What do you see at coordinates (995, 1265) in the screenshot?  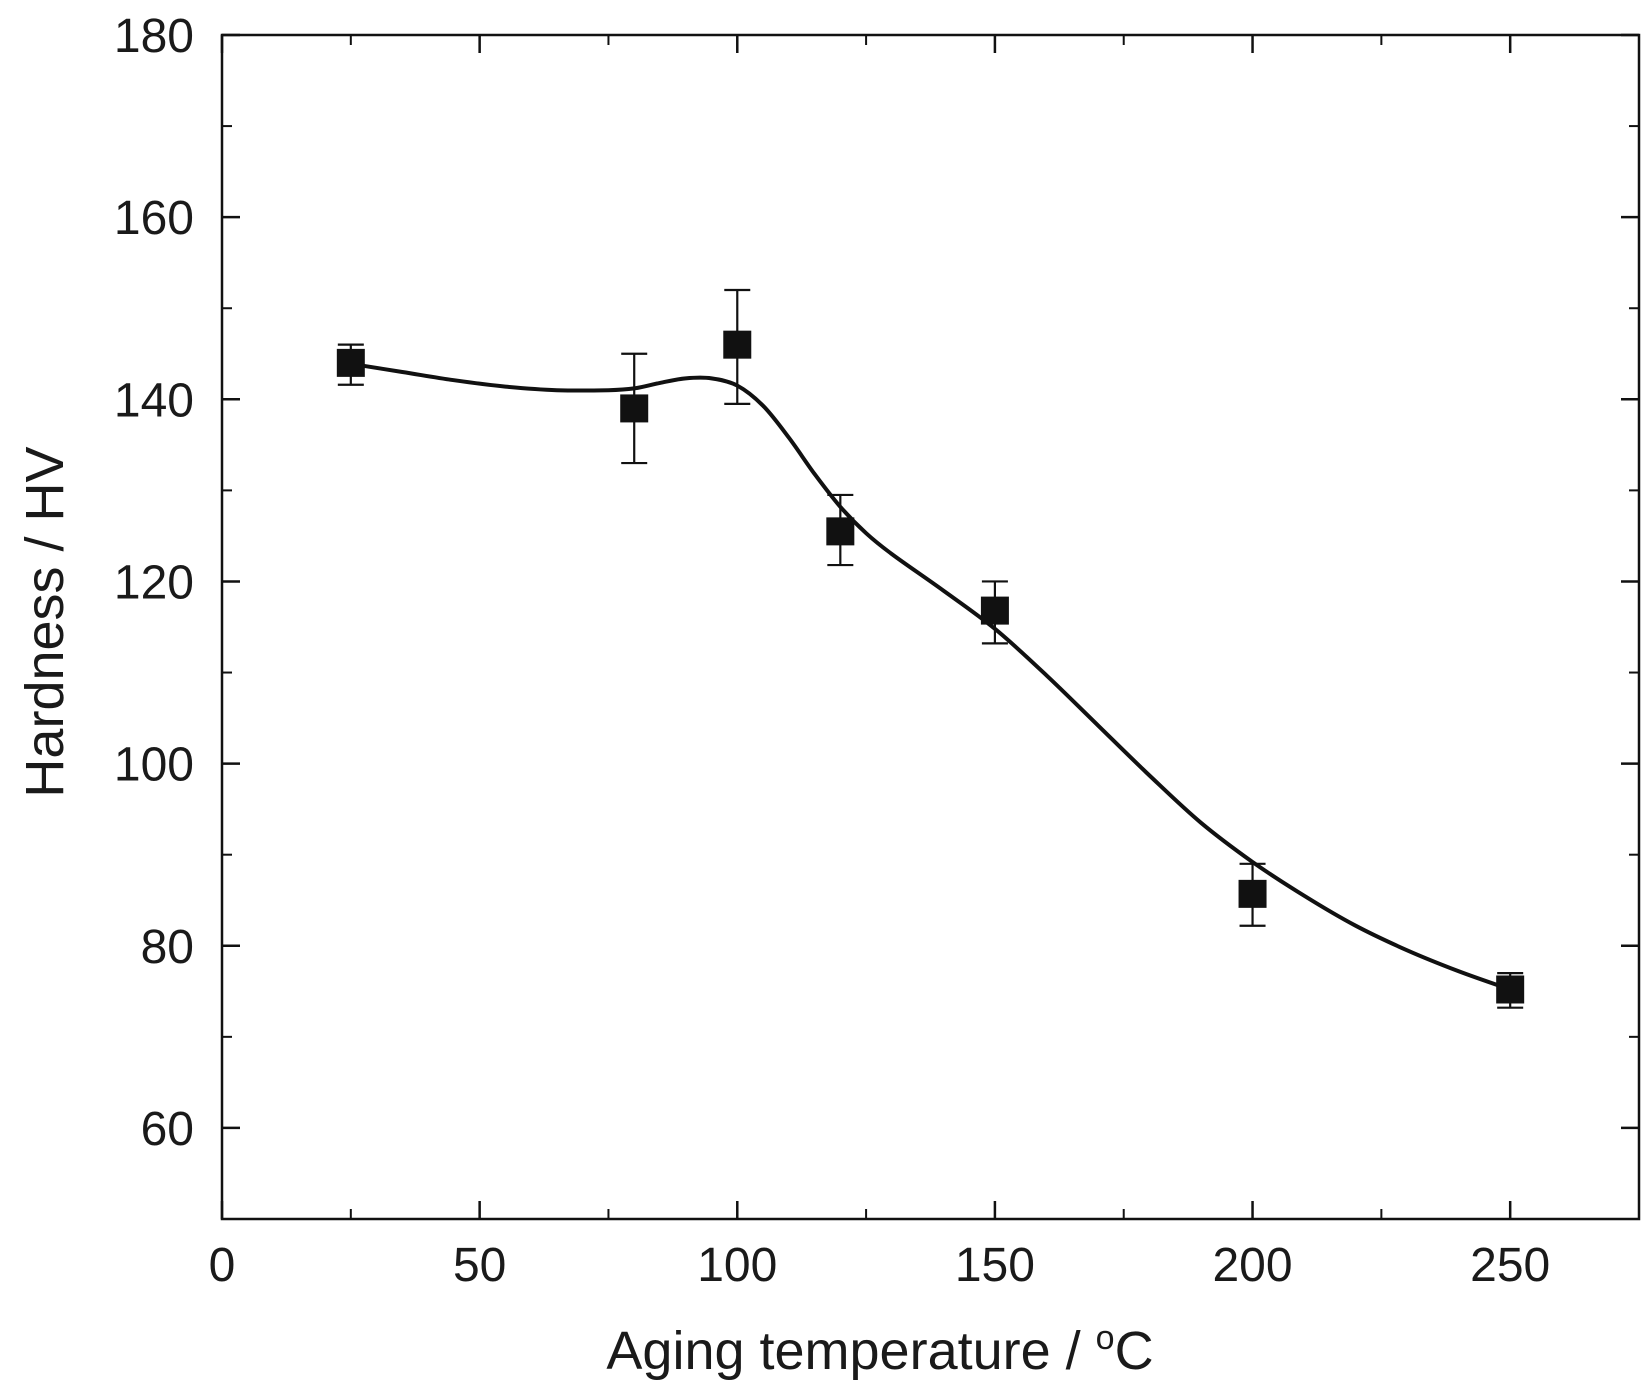 I see `x-tick-label: 150` at bounding box center [995, 1265].